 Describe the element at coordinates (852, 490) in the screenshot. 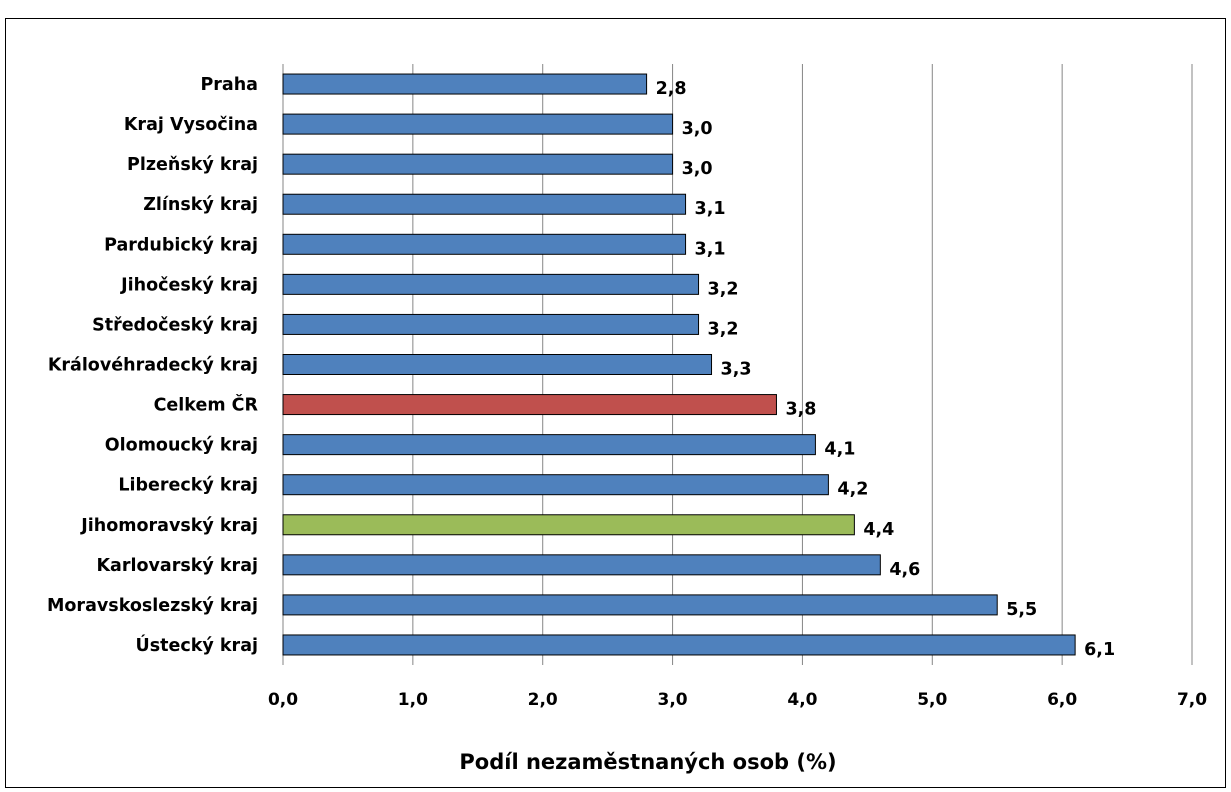

I see `data-label: 4,2` at that location.